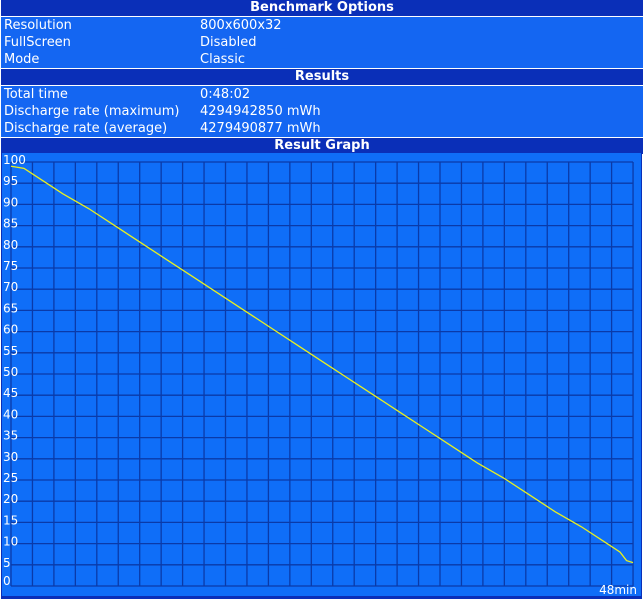 This screenshot has width=644, height=600. Describe the element at coordinates (222, 59) in the screenshot. I see `row-value: Classic` at that location.